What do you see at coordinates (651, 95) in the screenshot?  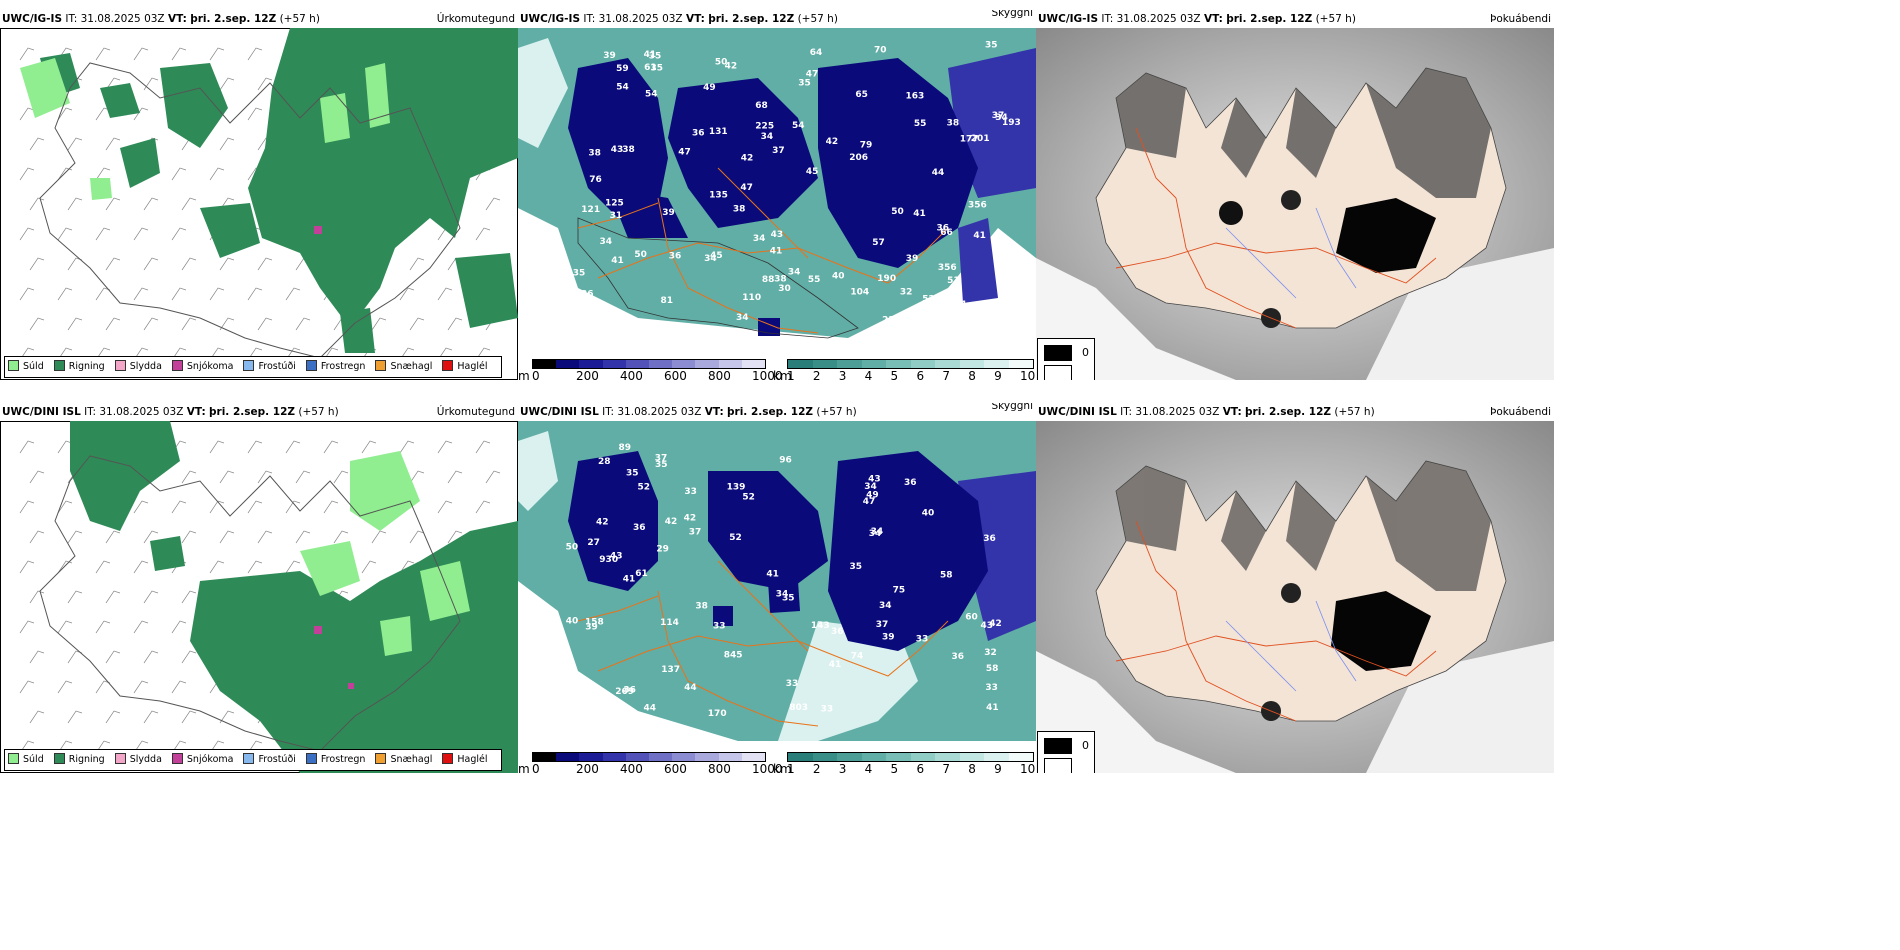 I see `cloud-base-label: 54` at bounding box center [651, 95].